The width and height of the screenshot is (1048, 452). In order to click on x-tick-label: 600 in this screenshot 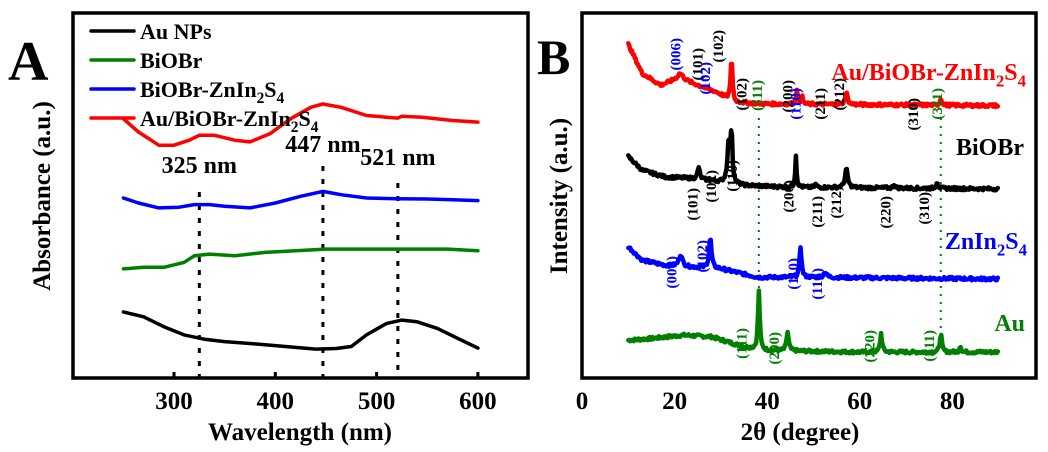, I will do `click(478, 401)`.